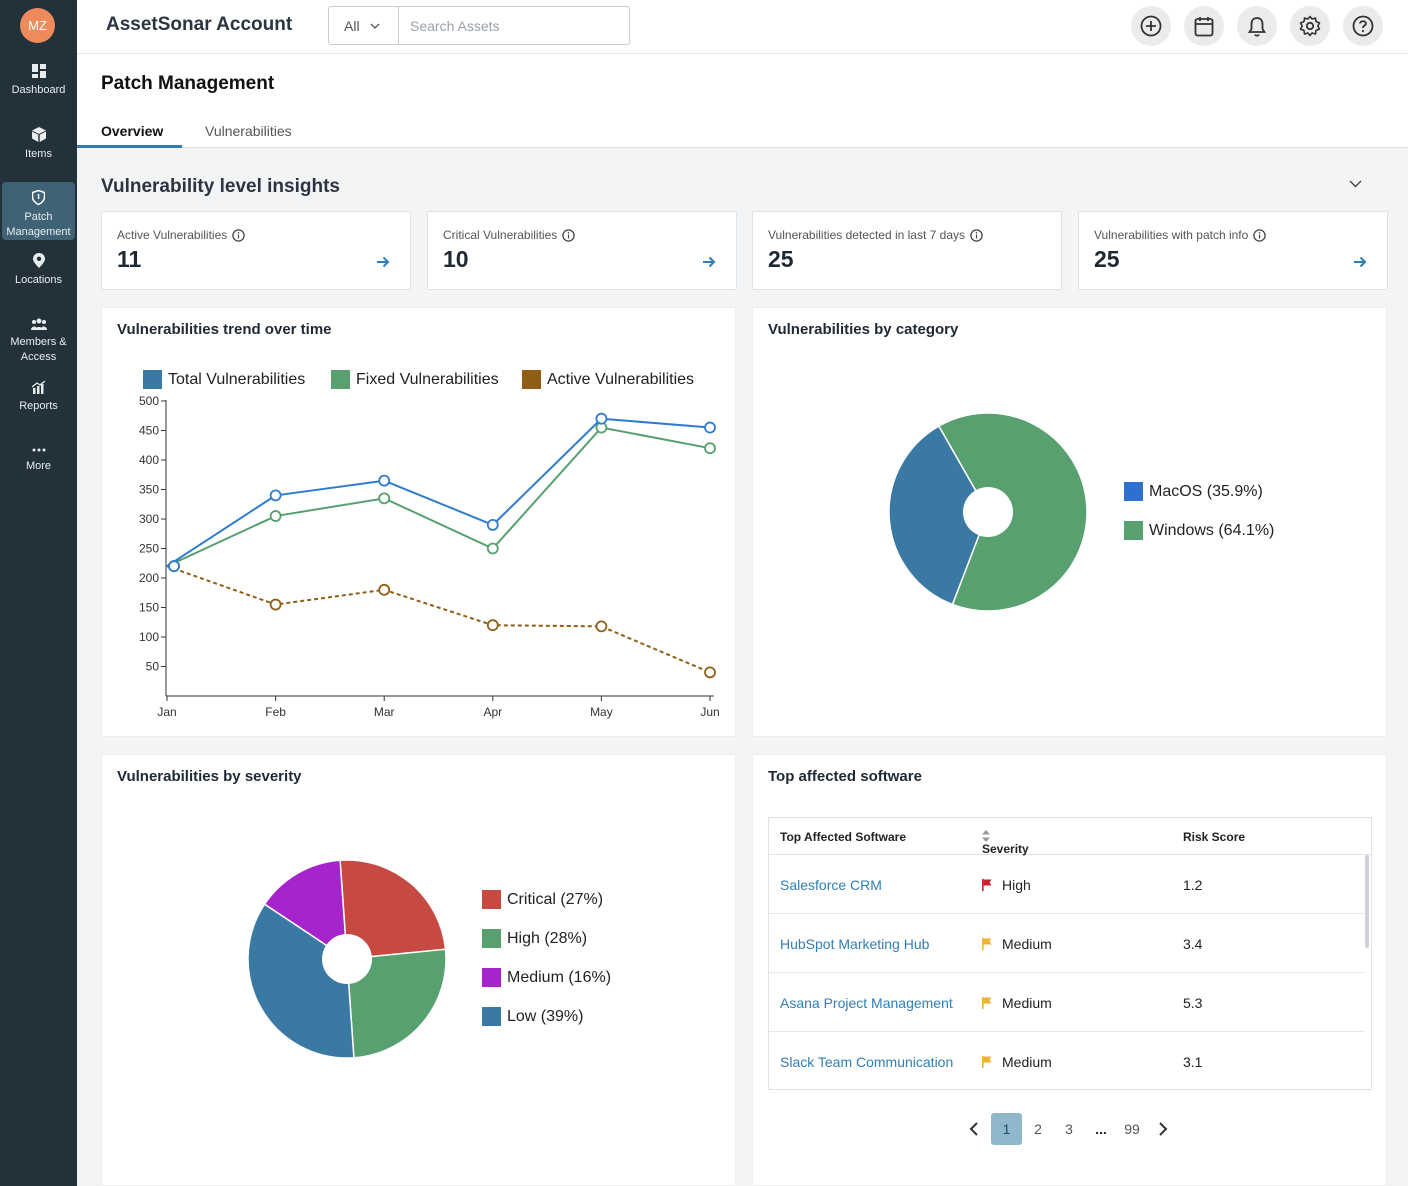 This screenshot has height=1186, width=1408. I want to click on x-tick-label: Jan, so click(166, 712).